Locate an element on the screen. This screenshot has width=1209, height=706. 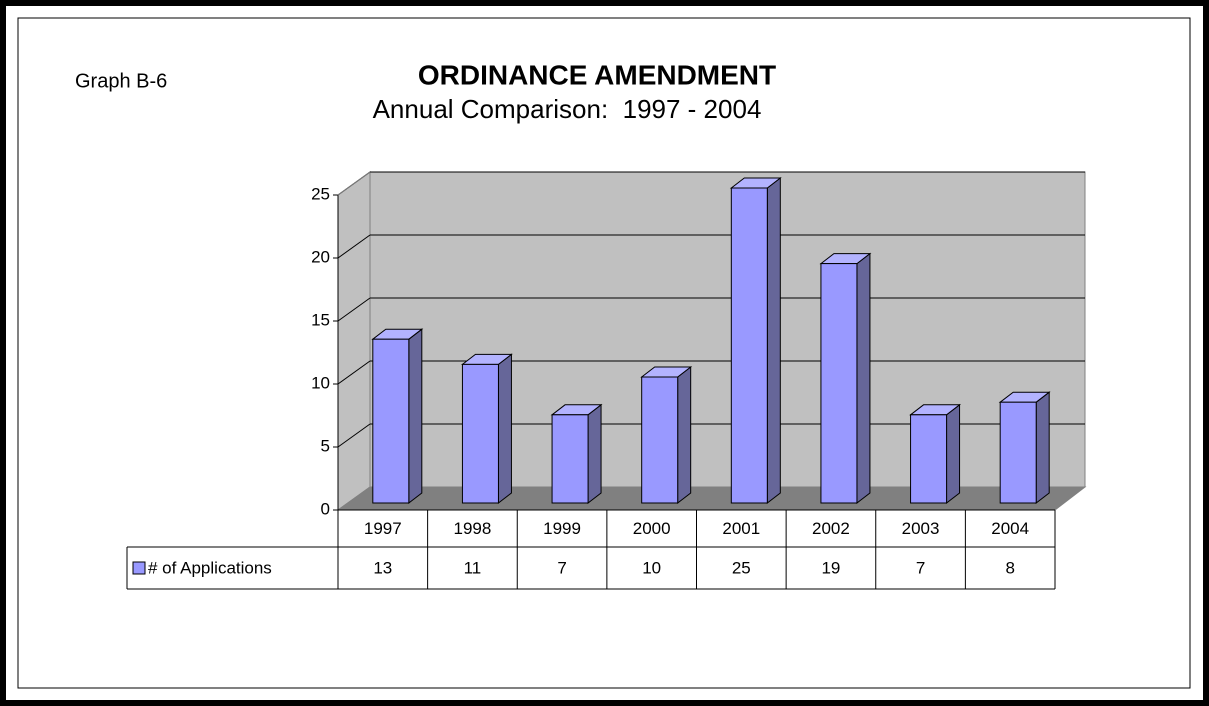
chart-title: ORDINANCE AMENDMENT is located at coordinates (597, 74).